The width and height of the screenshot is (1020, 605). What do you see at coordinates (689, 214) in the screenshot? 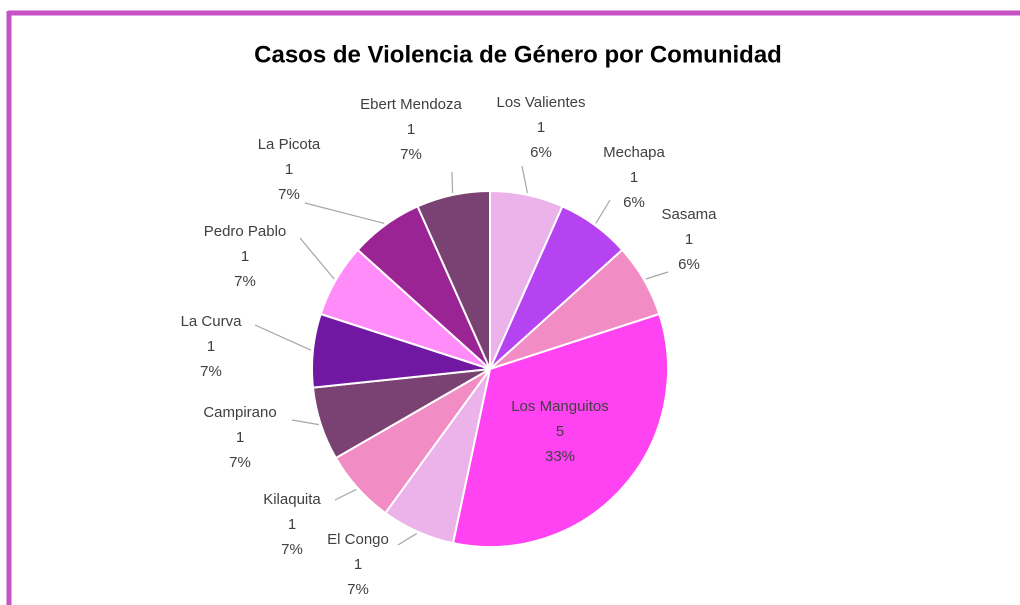
I see `data-label-name: Sasama` at bounding box center [689, 214].